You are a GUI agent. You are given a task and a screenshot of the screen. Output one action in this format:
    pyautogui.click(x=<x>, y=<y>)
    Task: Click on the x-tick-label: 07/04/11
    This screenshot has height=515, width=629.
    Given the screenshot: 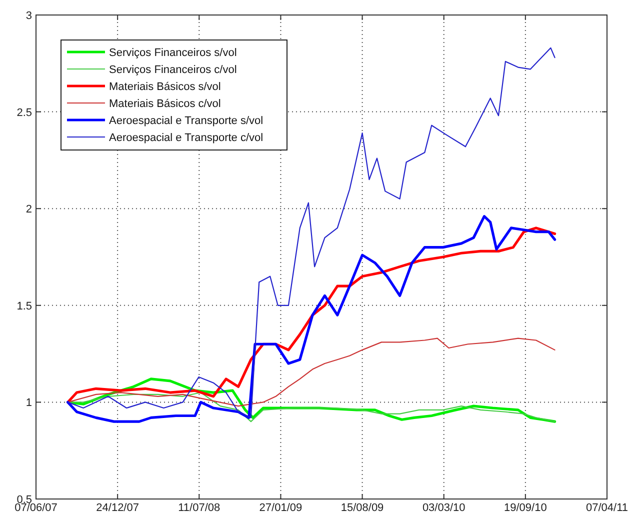 What is the action you would take?
    pyautogui.click(x=607, y=508)
    